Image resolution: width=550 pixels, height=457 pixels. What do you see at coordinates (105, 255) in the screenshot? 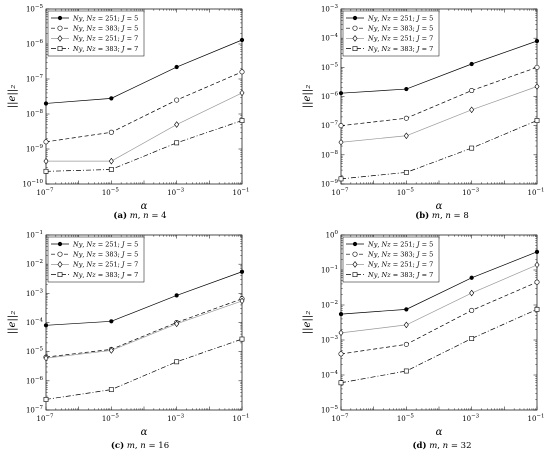
I see `legend-label: Ny, Nz = 383; J = 5` at bounding box center [105, 255].